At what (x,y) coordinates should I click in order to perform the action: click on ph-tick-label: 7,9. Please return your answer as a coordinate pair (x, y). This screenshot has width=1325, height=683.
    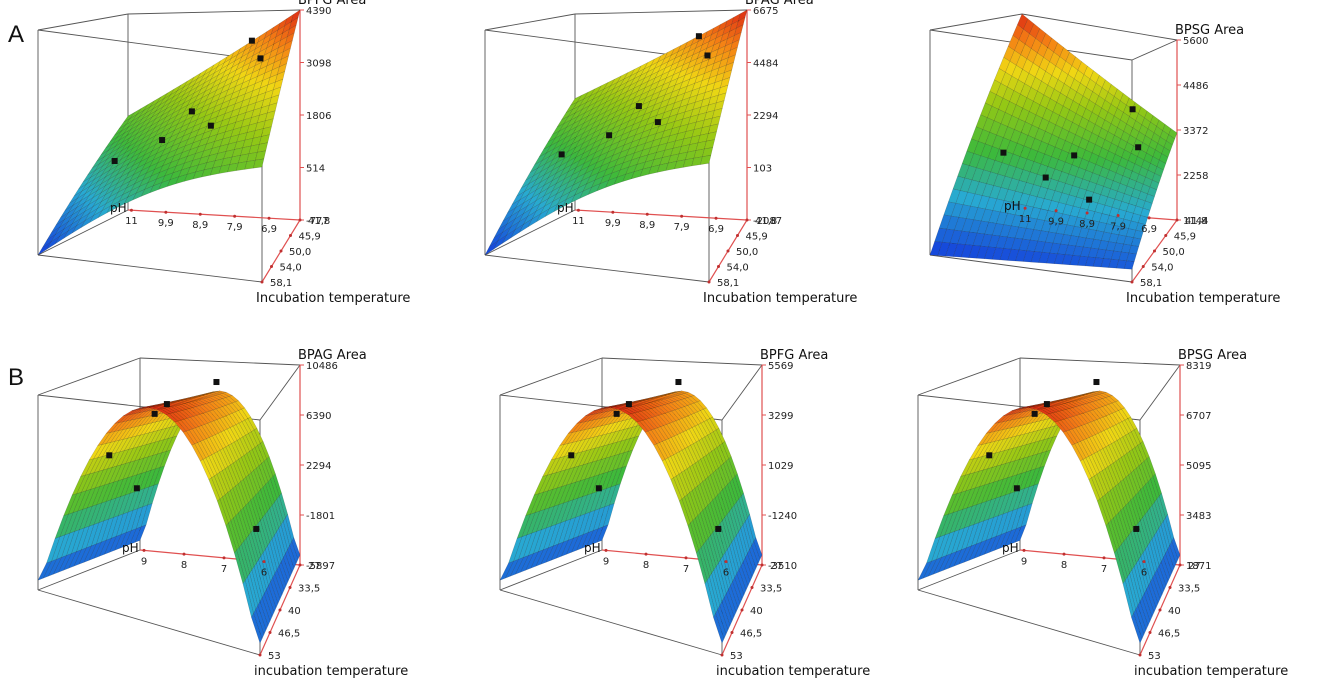
    Looking at the image, I should click on (1118, 226).